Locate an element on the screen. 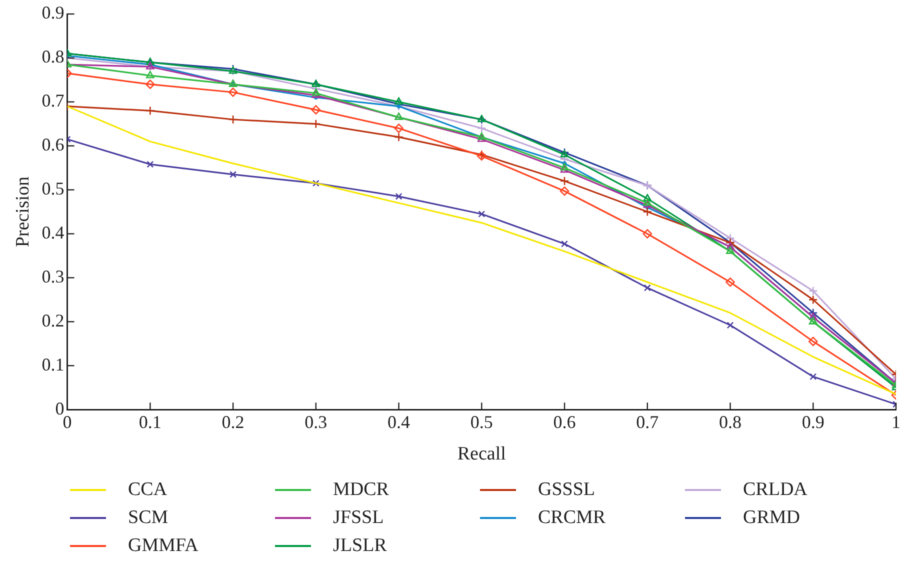  x-tick-label: 1 is located at coordinates (896, 422).